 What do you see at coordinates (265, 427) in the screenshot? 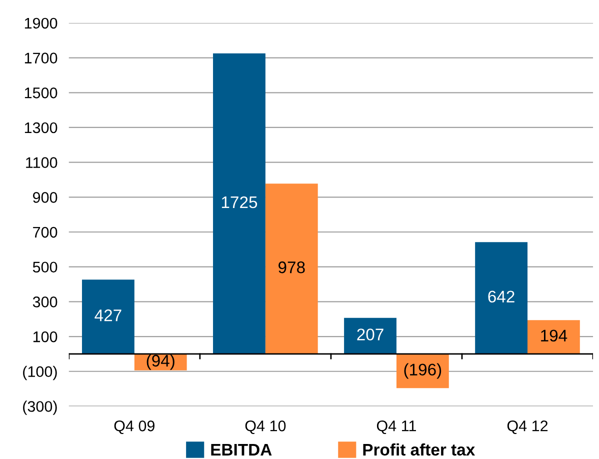
I see `x-tick-label: Q4 10` at bounding box center [265, 427].